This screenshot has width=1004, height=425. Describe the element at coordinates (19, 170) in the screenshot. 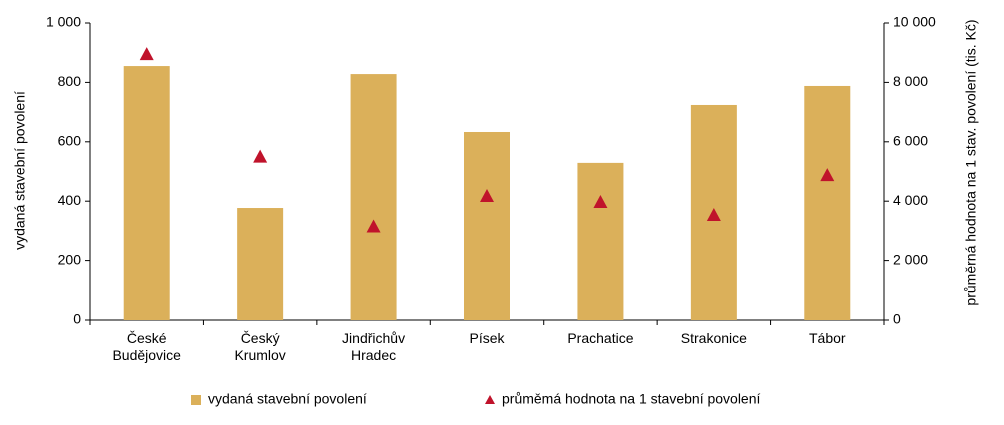

I see `y-axis-label: vydaná stavební povolení` at that location.